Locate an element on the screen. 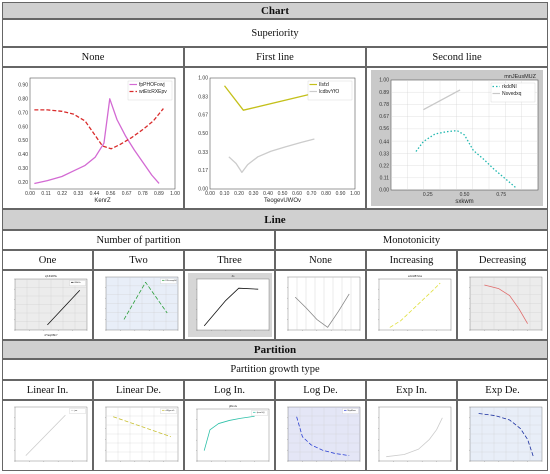 Image resolution: width=550 pixels, height=474 pixels. line-three-chart: Zo is located at coordinates (230, 305).